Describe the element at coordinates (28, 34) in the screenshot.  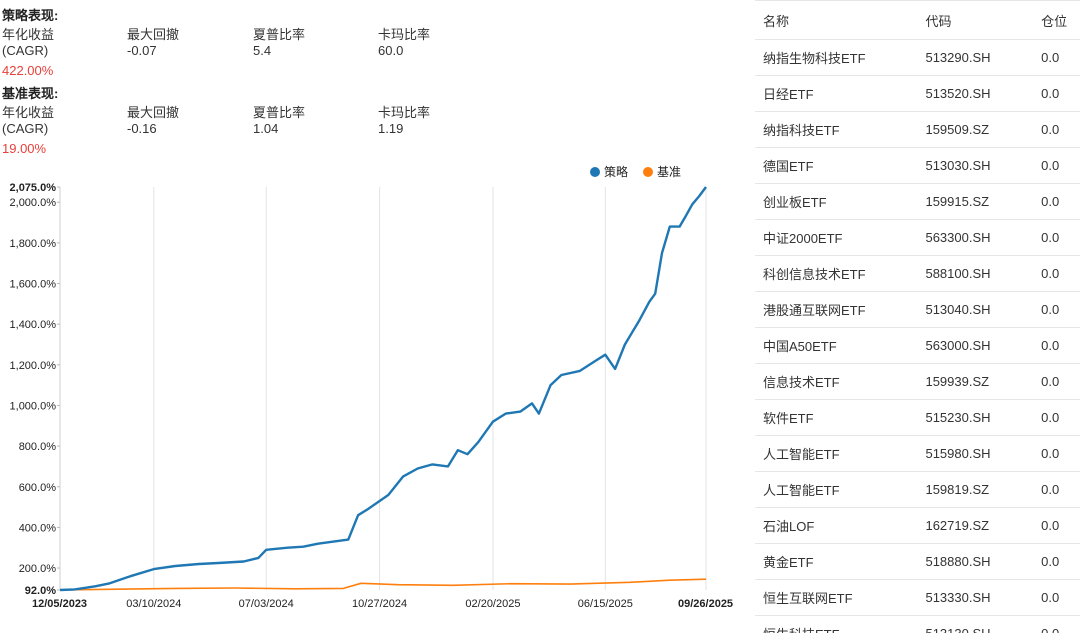
I see `strategy-cagr-label: 年化收益` at that location.